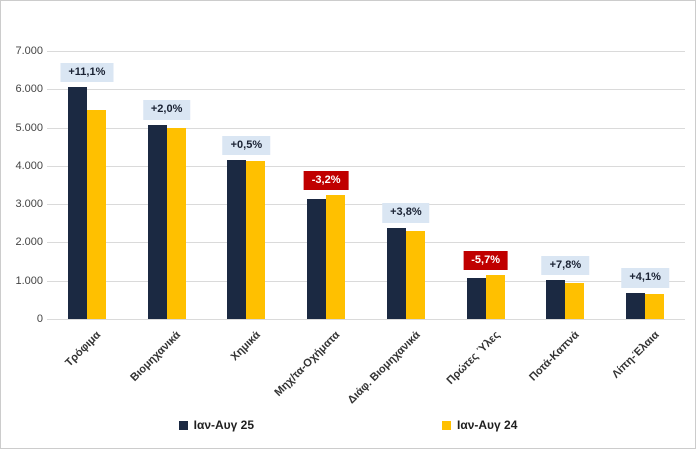 The height and width of the screenshot is (449, 696). What do you see at coordinates (554, 356) in the screenshot?
I see `x-axis-category-label: Ποτά-Καπνά` at bounding box center [554, 356].